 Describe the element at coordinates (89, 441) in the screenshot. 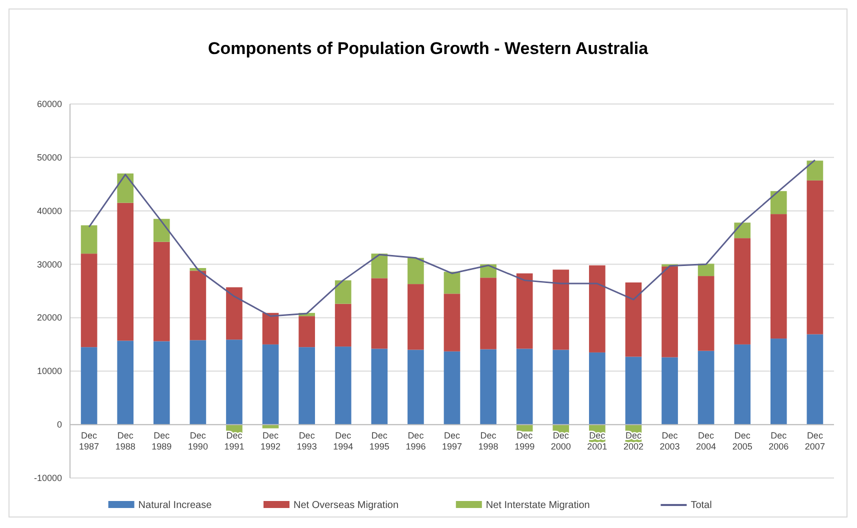

I see `x-tick-label: Dec 1987` at that location.